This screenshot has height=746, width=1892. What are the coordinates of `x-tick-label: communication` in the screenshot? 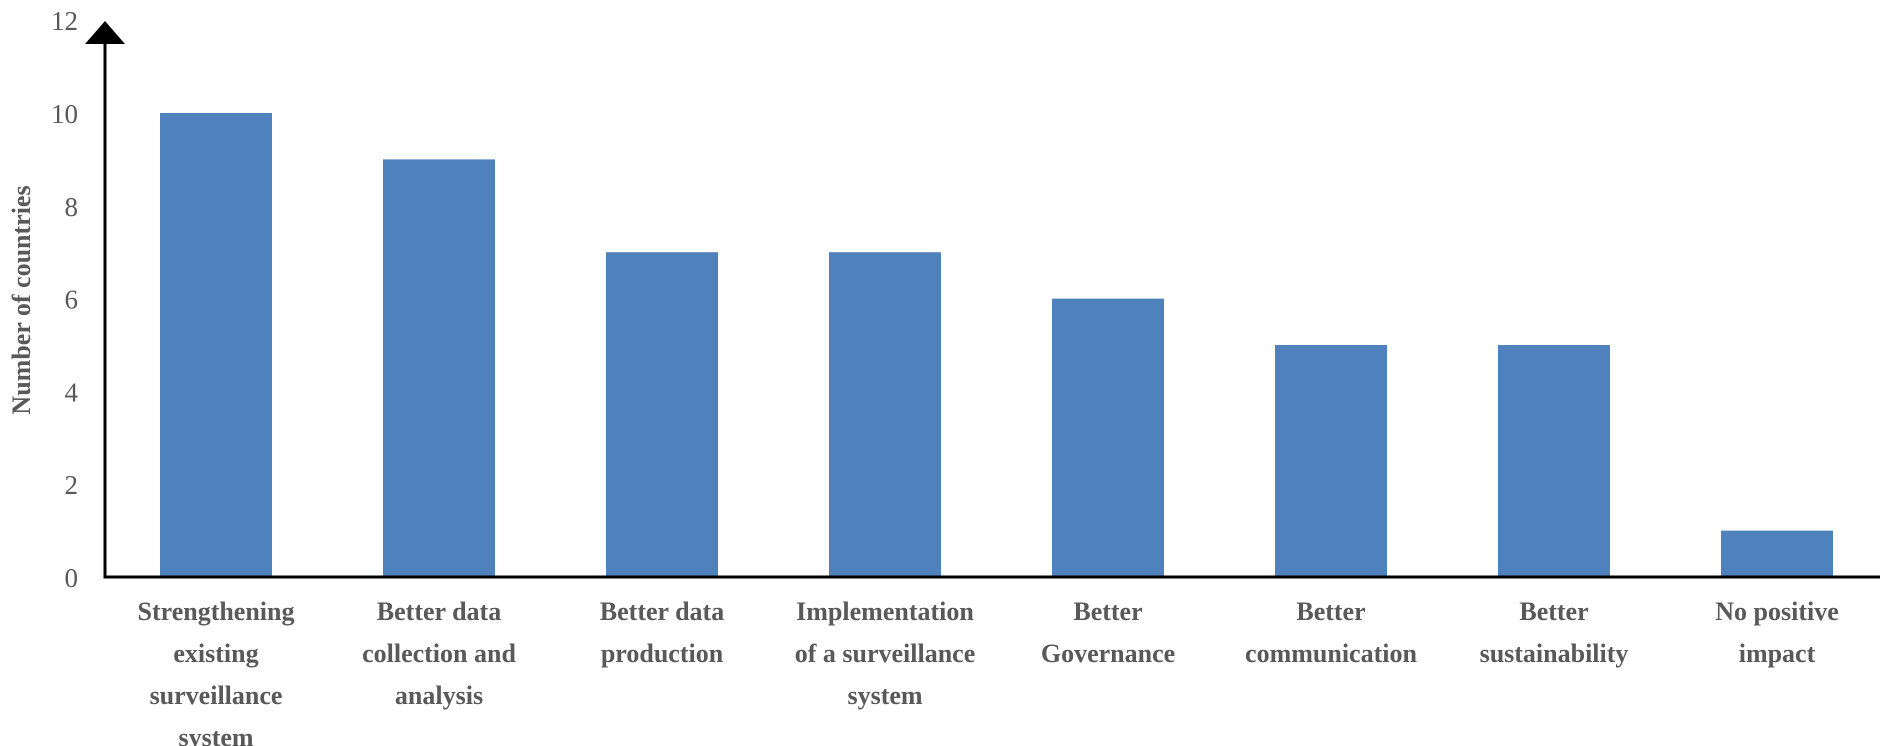 It's located at (1331, 653).